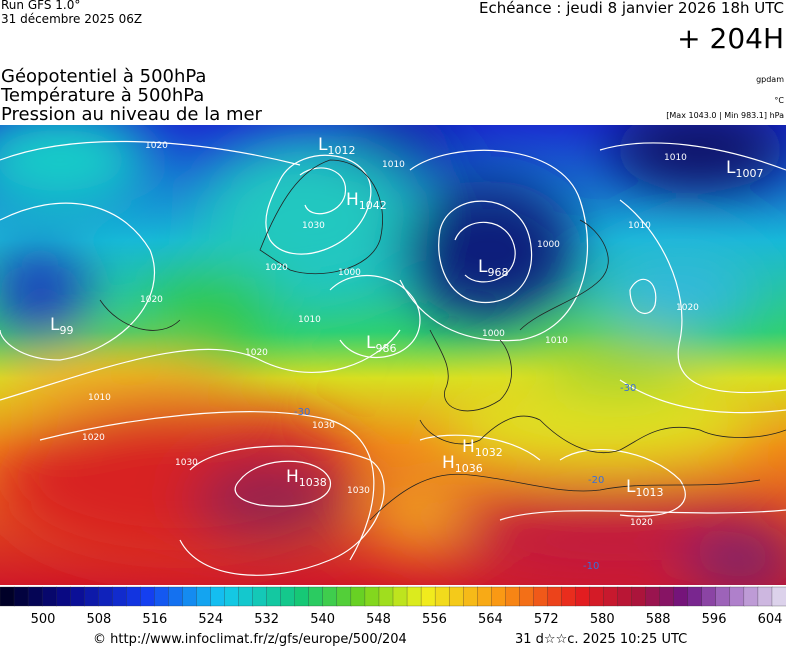 This screenshot has width=786, height=648. I want to click on scale-tick-label: 516, so click(154, 619).